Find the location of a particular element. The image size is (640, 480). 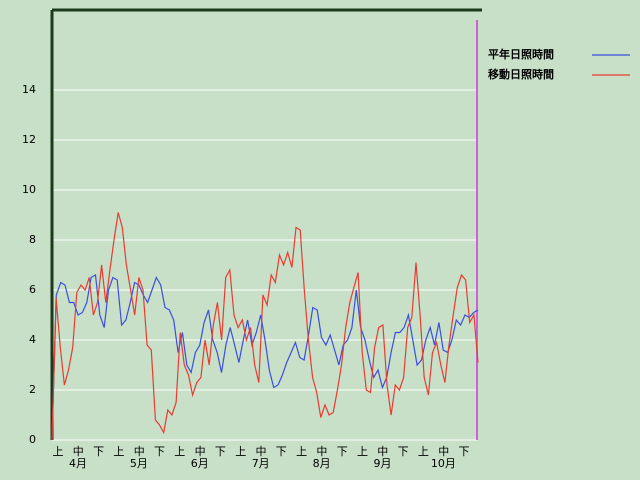

y-tick-label: 8 is located at coordinates (32, 239).